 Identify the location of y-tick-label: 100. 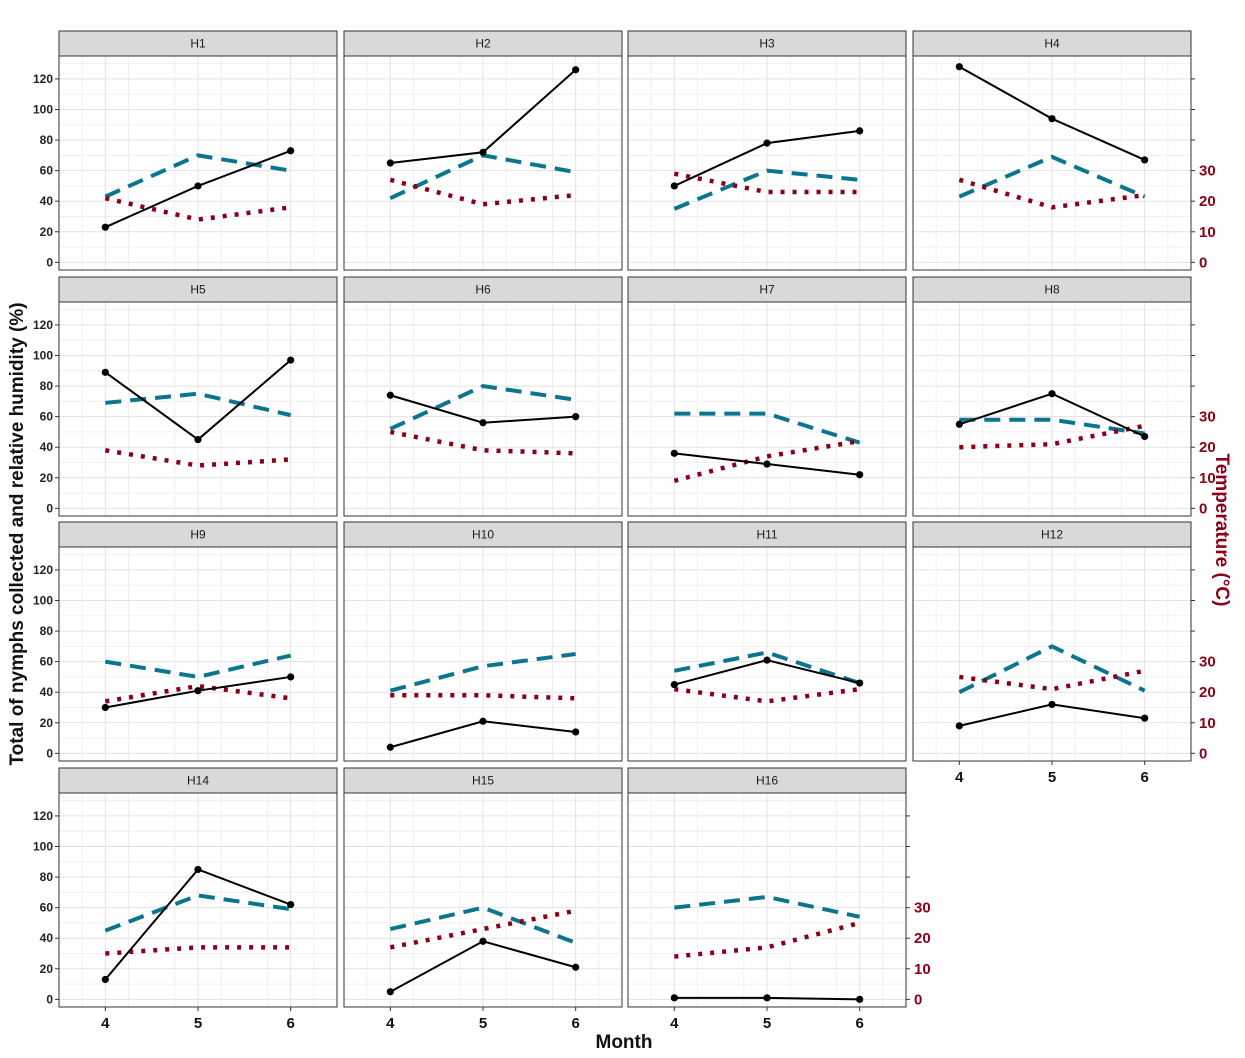
(43, 601).